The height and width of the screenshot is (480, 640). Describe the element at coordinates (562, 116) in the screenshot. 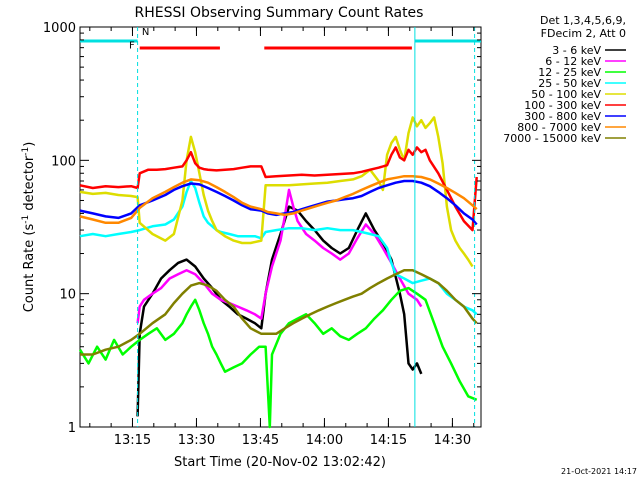

I see `legend-label: 300 - 800 keV` at that location.